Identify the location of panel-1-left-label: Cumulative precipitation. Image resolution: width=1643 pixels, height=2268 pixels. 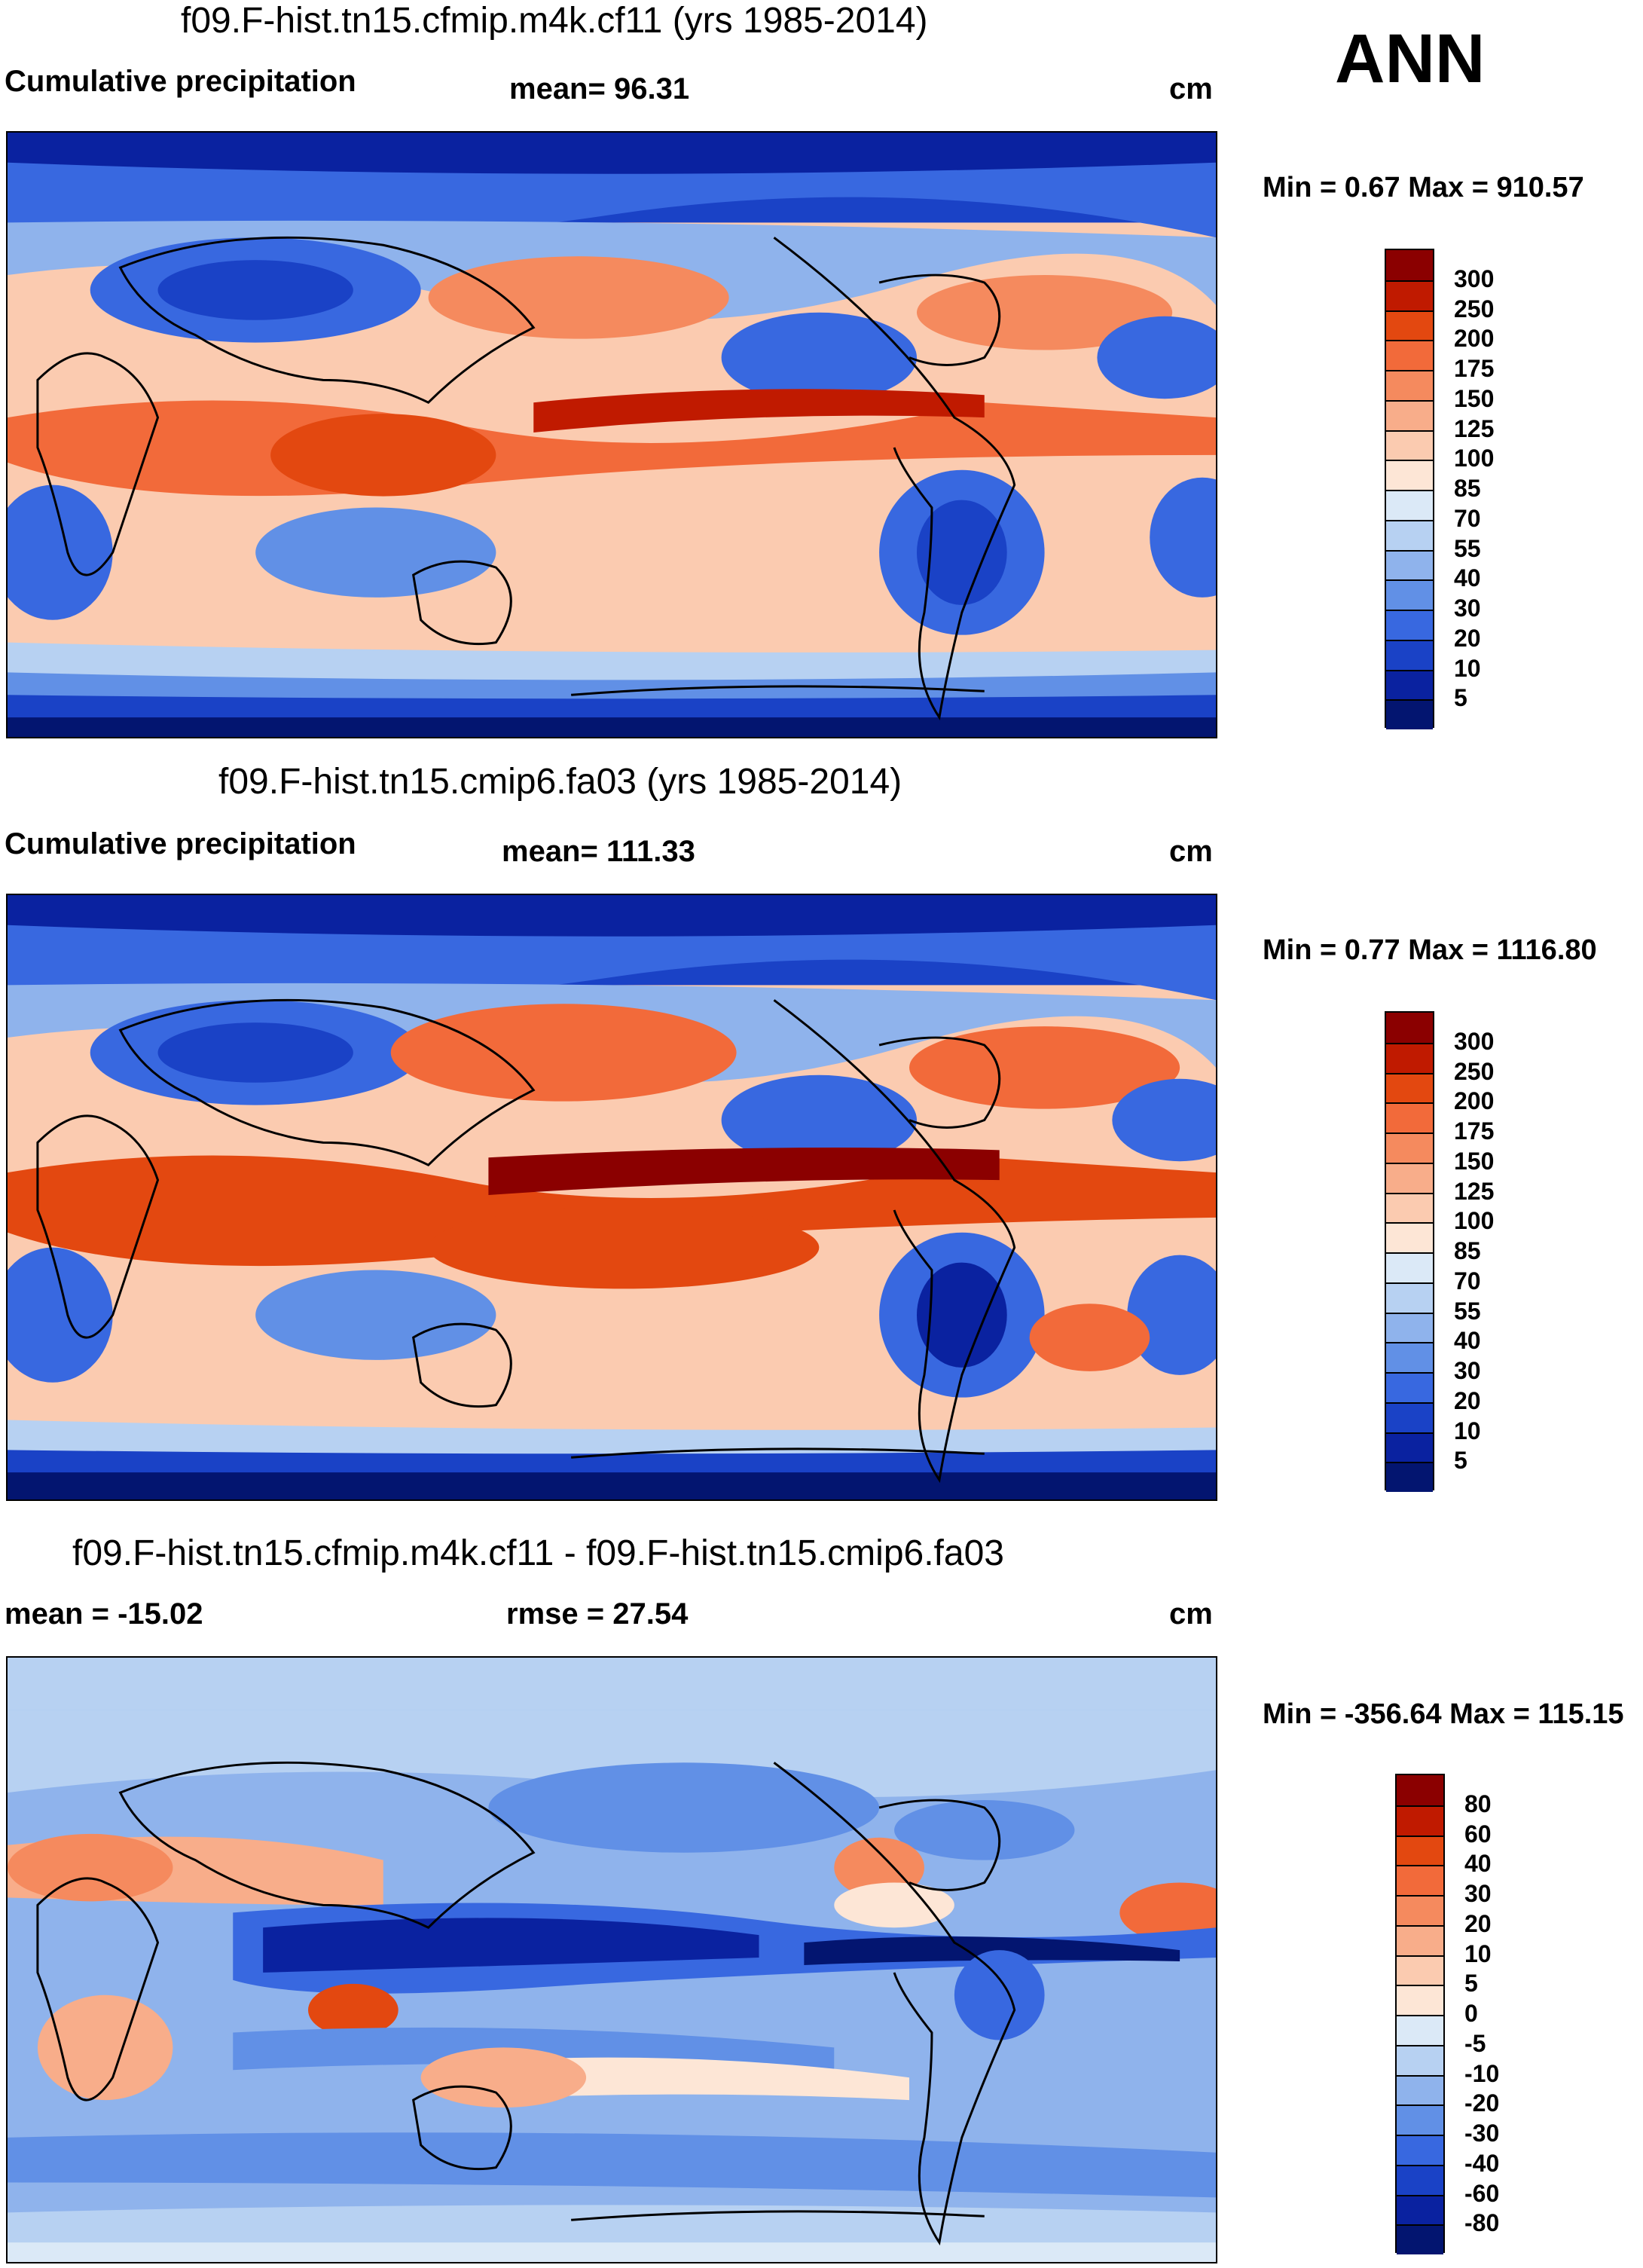
(180, 81).